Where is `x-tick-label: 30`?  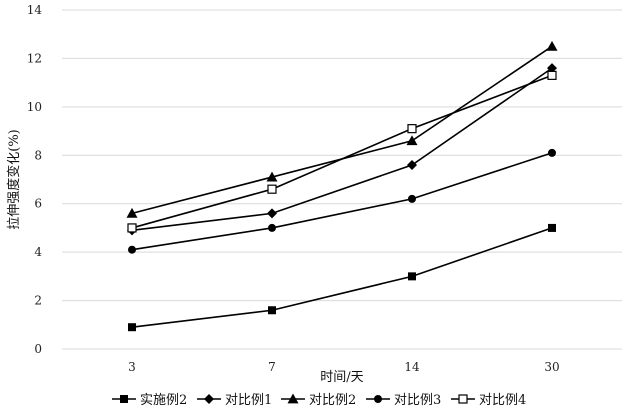 x-tick-label: 30 is located at coordinates (551, 367).